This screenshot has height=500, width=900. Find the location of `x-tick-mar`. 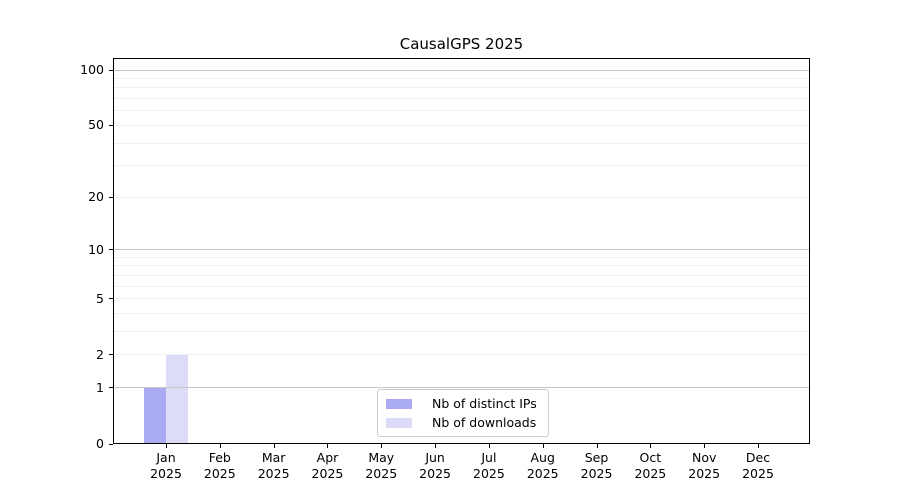

x-tick-mar is located at coordinates (274, 446).